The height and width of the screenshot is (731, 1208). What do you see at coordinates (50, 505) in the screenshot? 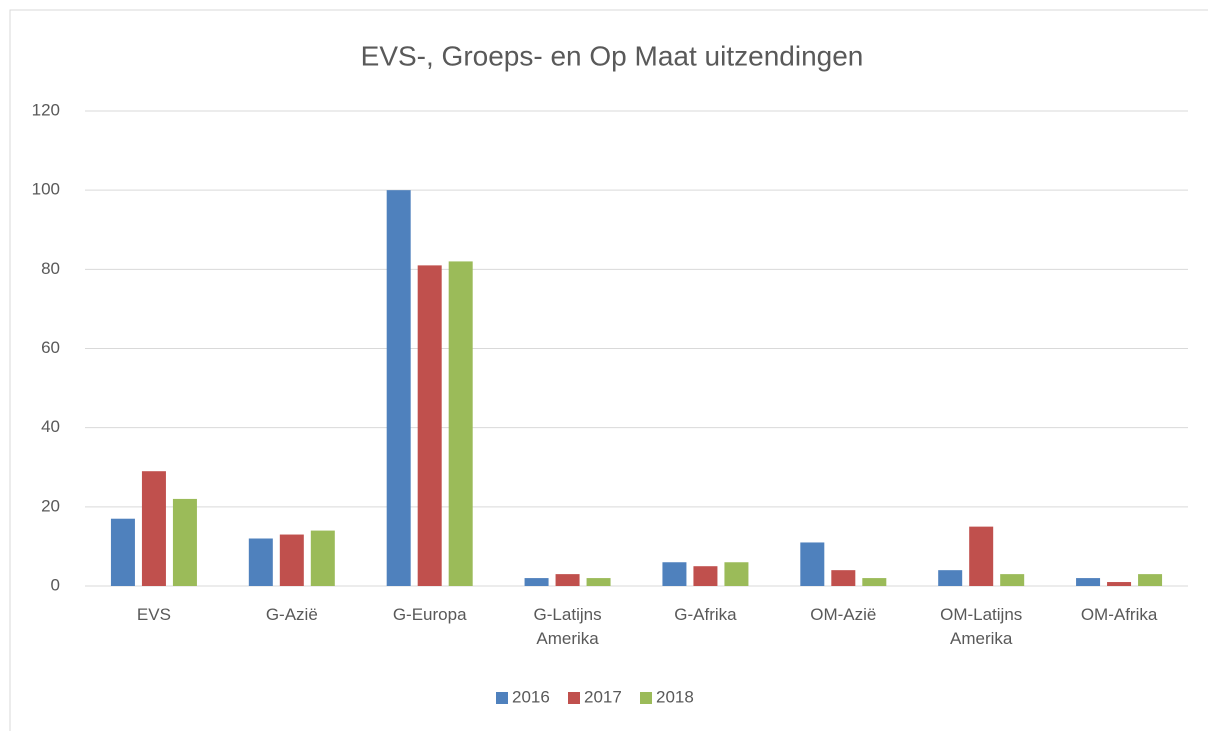
I see `y-tick-label: 20` at bounding box center [50, 505].